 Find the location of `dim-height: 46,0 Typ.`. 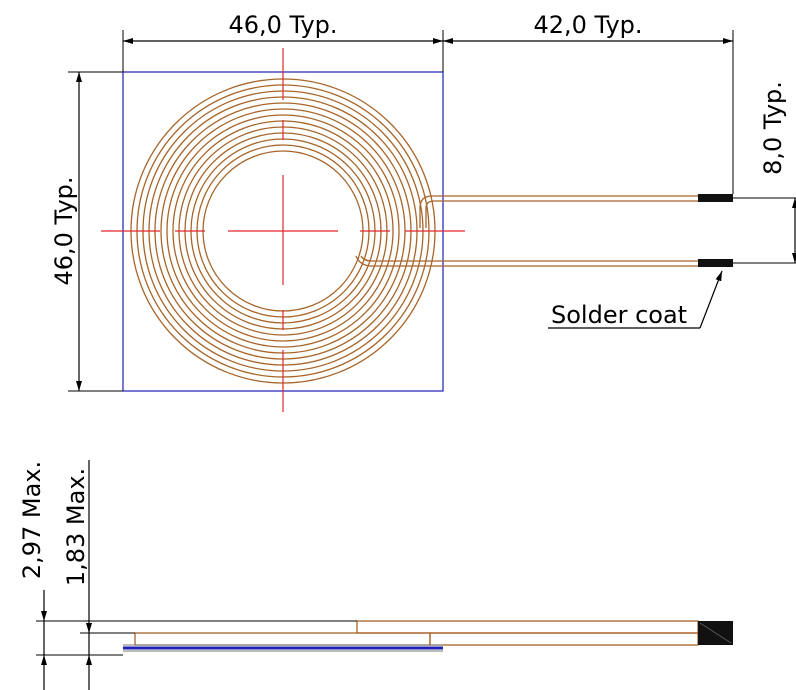

dim-height: 46,0 Typ. is located at coordinates (86, 231).